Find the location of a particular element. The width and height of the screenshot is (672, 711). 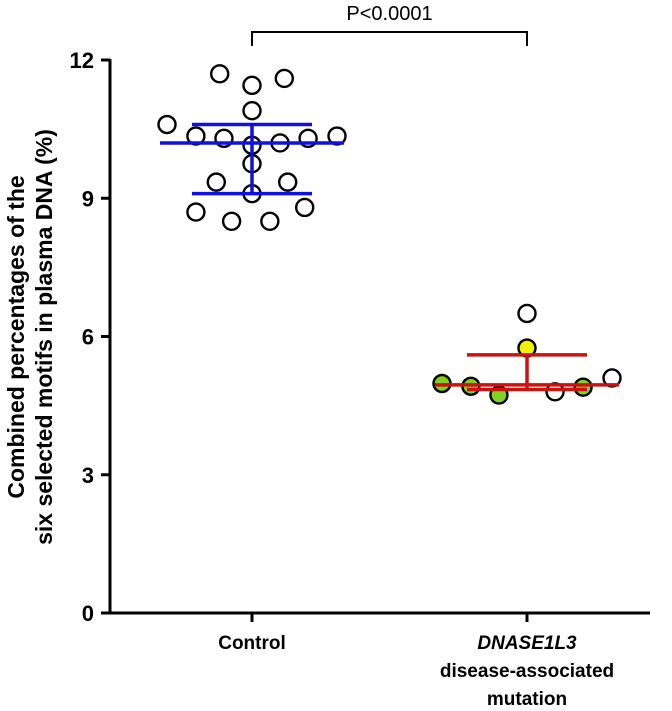

category-label-mutation: mutation is located at coordinates (527, 699).